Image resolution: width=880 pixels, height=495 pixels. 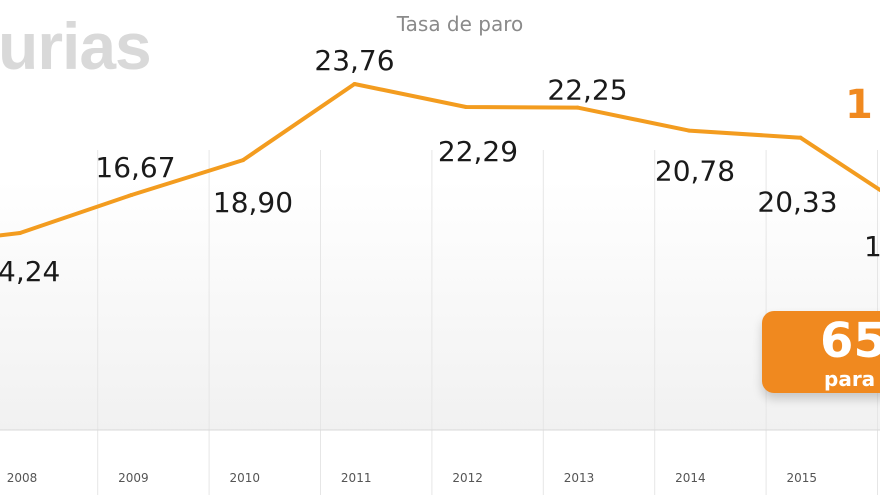 I want to click on data-label: 20,78, so click(x=695, y=171).